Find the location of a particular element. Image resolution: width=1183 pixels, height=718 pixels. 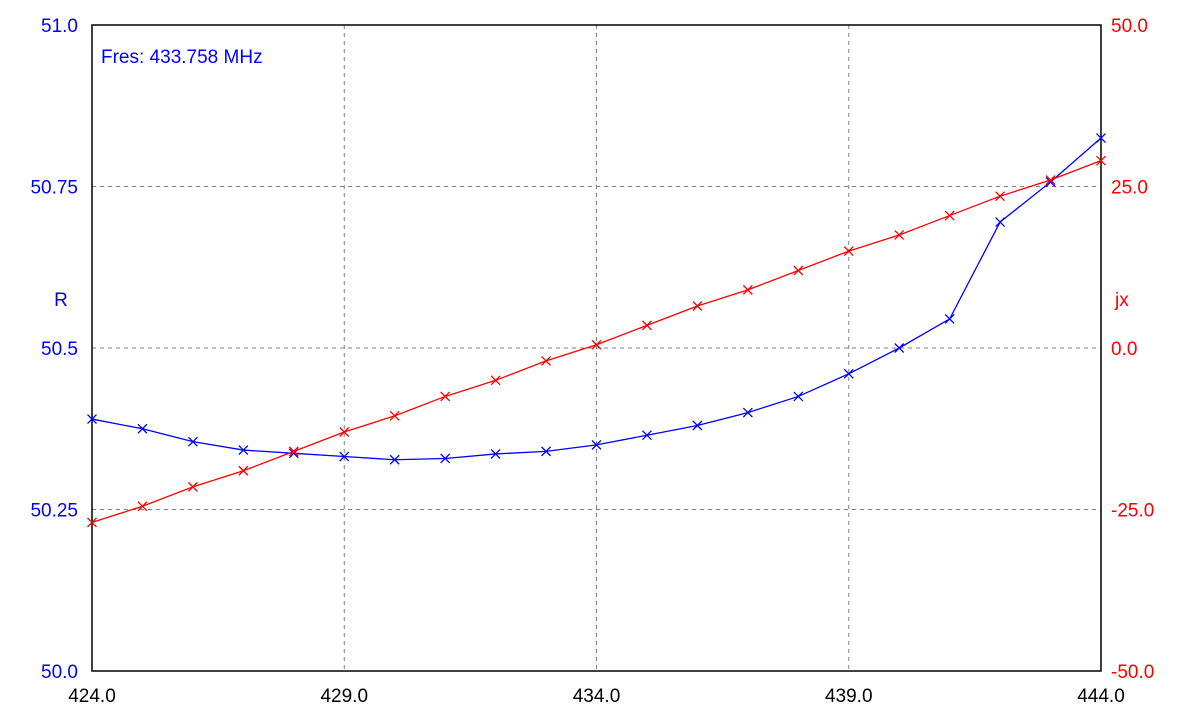

left-tick-label: 50.0 is located at coordinates (59, 672).